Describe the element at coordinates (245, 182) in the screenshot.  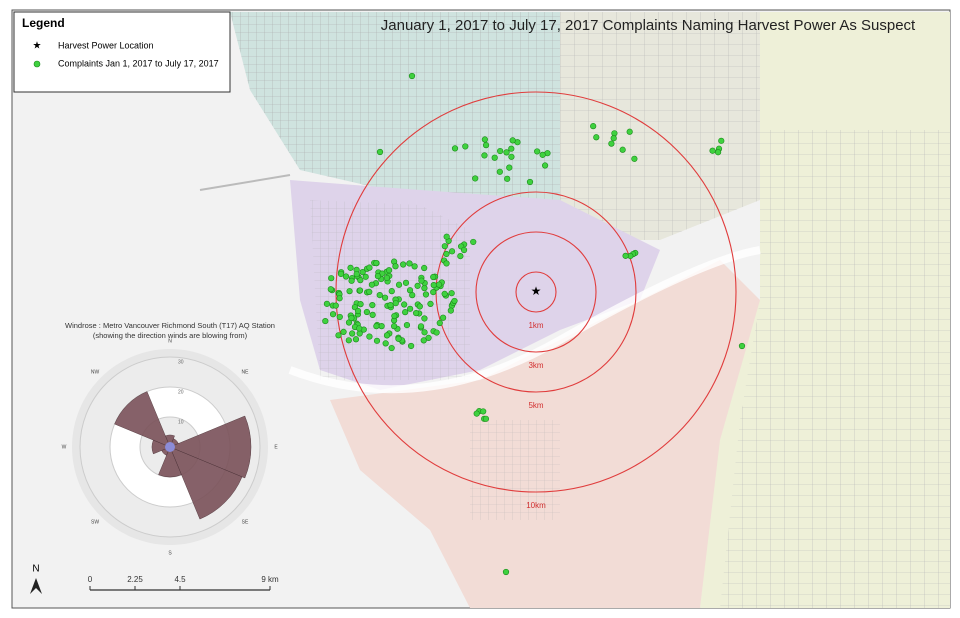
I see `jetty` at that location.